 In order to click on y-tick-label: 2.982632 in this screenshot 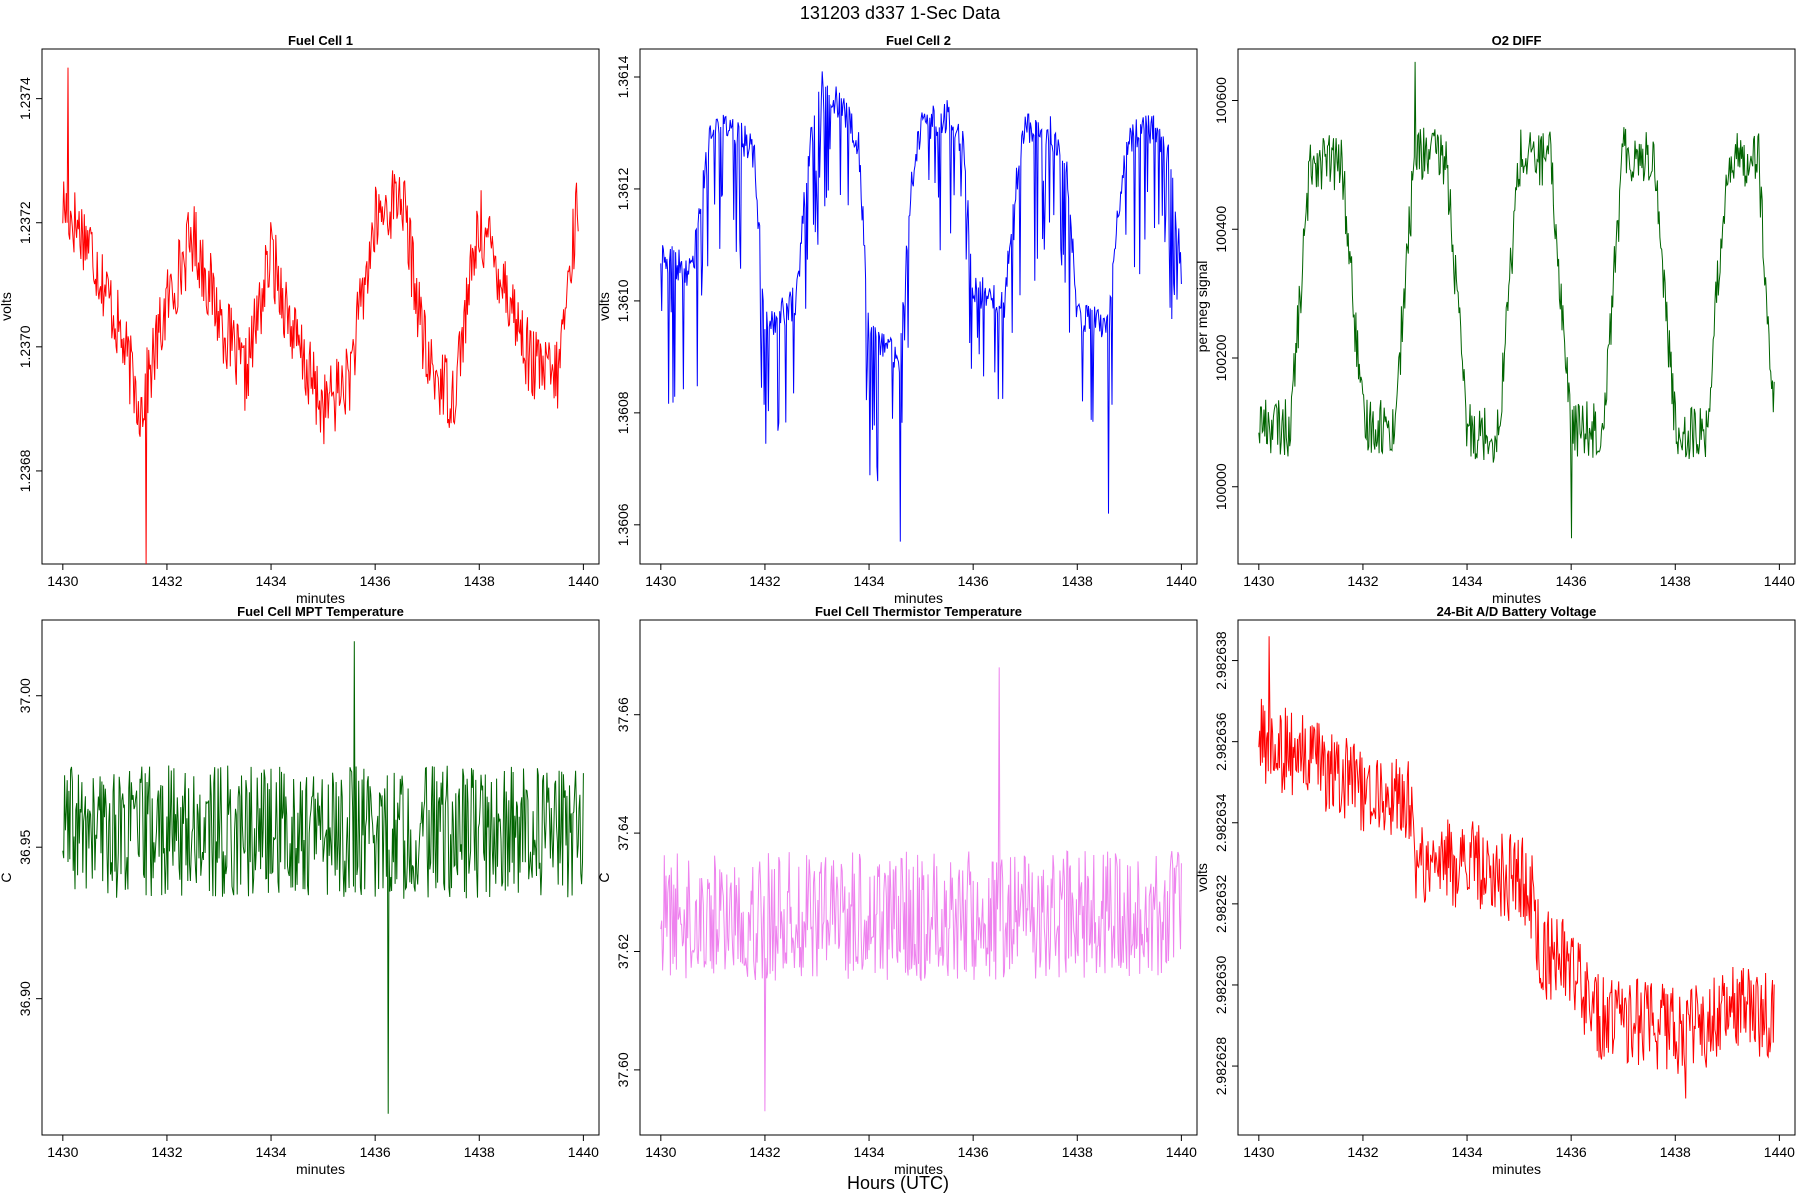, I will do `click(1221, 903)`.